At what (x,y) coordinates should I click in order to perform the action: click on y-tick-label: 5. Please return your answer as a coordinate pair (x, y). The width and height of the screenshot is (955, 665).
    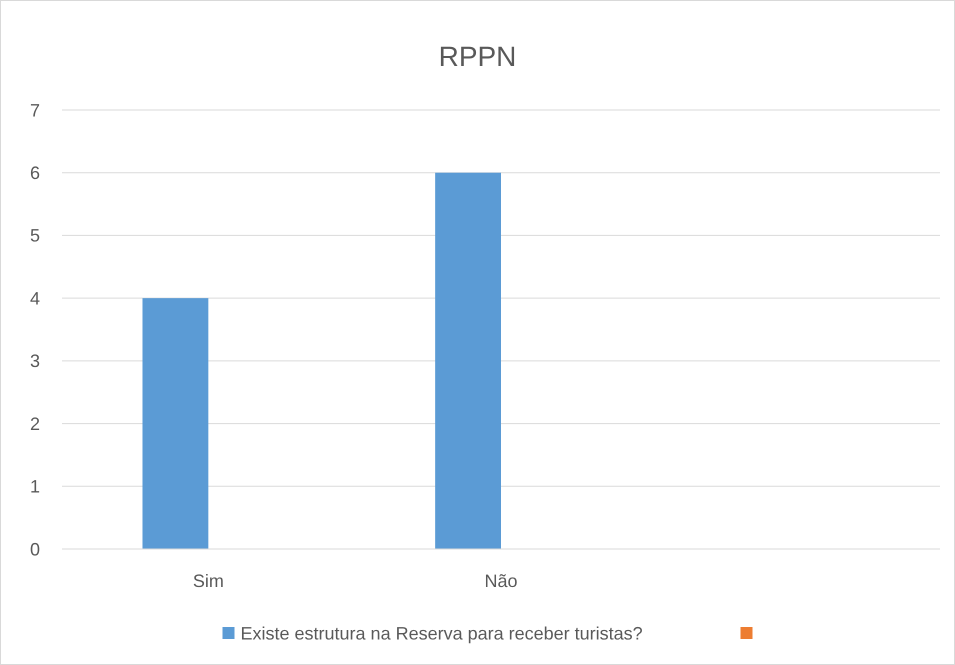
    Looking at the image, I should click on (35, 236).